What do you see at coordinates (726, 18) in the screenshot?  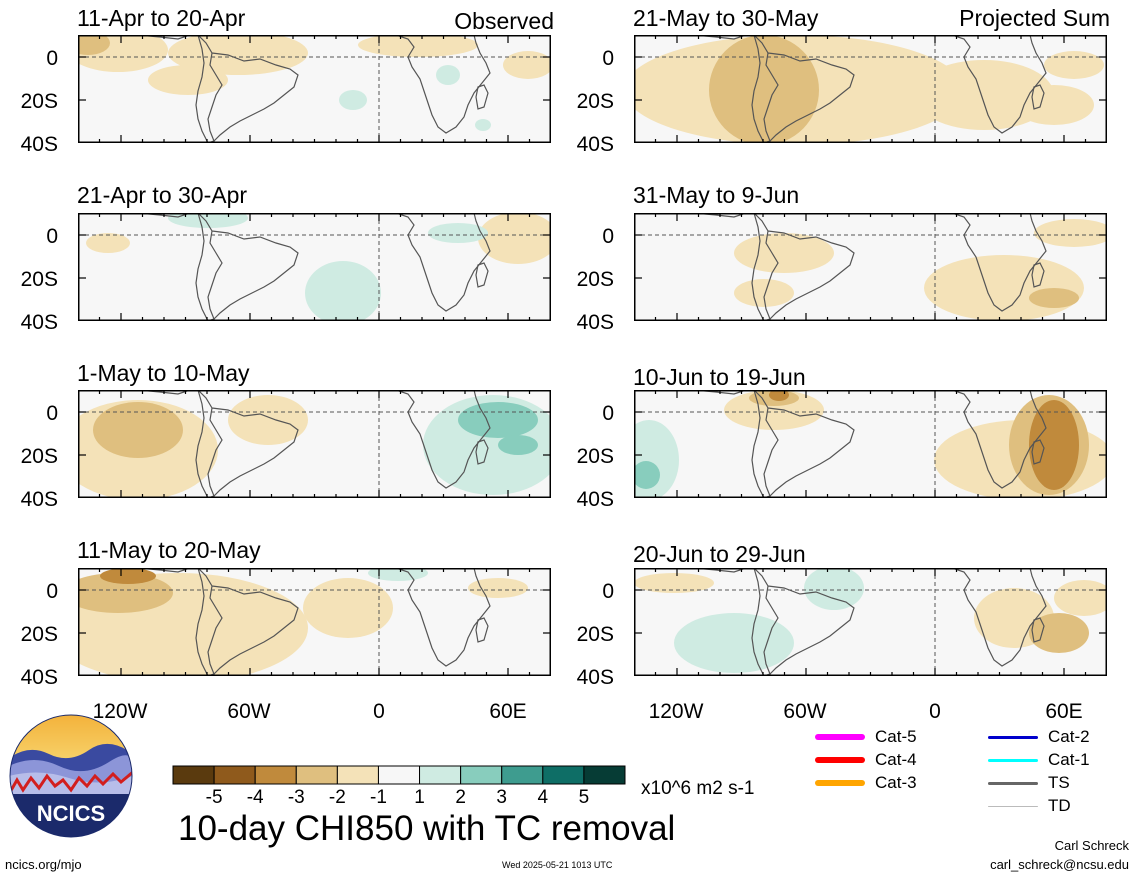 I see `panel-title-p5: 21-May to 30-May` at bounding box center [726, 18].